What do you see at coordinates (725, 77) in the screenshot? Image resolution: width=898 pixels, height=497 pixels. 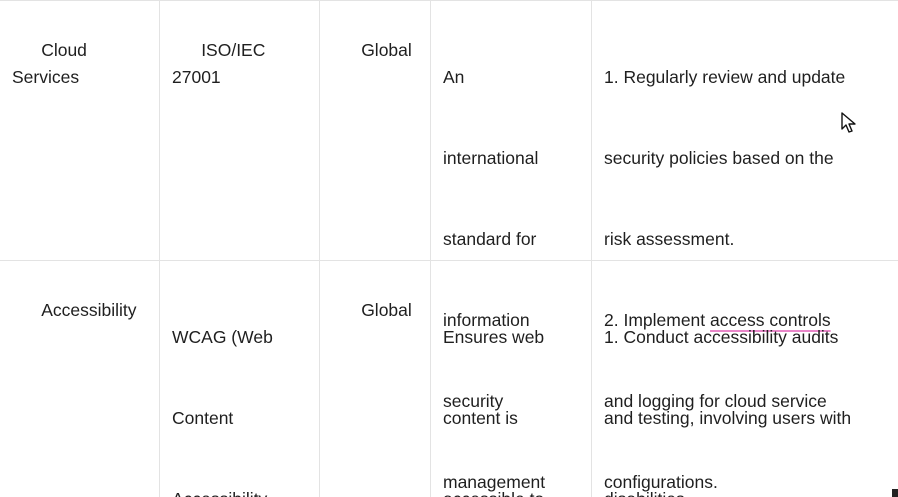 I see `actions-line: 1. Regularly review and update` at bounding box center [725, 77].